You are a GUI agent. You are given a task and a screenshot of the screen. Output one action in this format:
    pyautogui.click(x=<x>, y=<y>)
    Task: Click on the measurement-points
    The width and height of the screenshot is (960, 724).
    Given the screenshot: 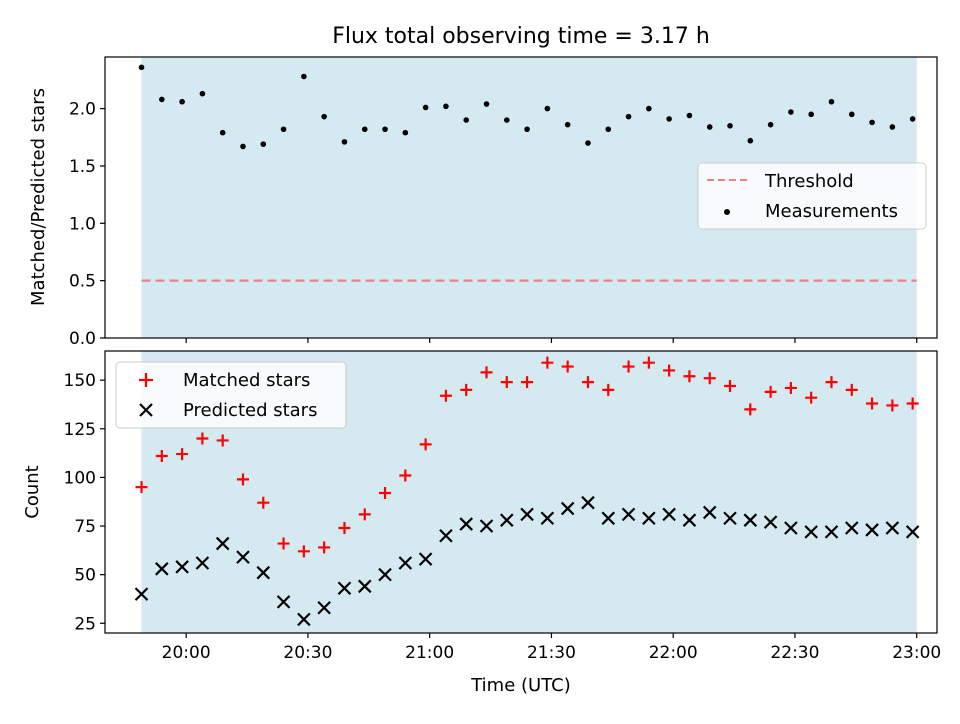 What is the action you would take?
    pyautogui.click(x=527, y=107)
    